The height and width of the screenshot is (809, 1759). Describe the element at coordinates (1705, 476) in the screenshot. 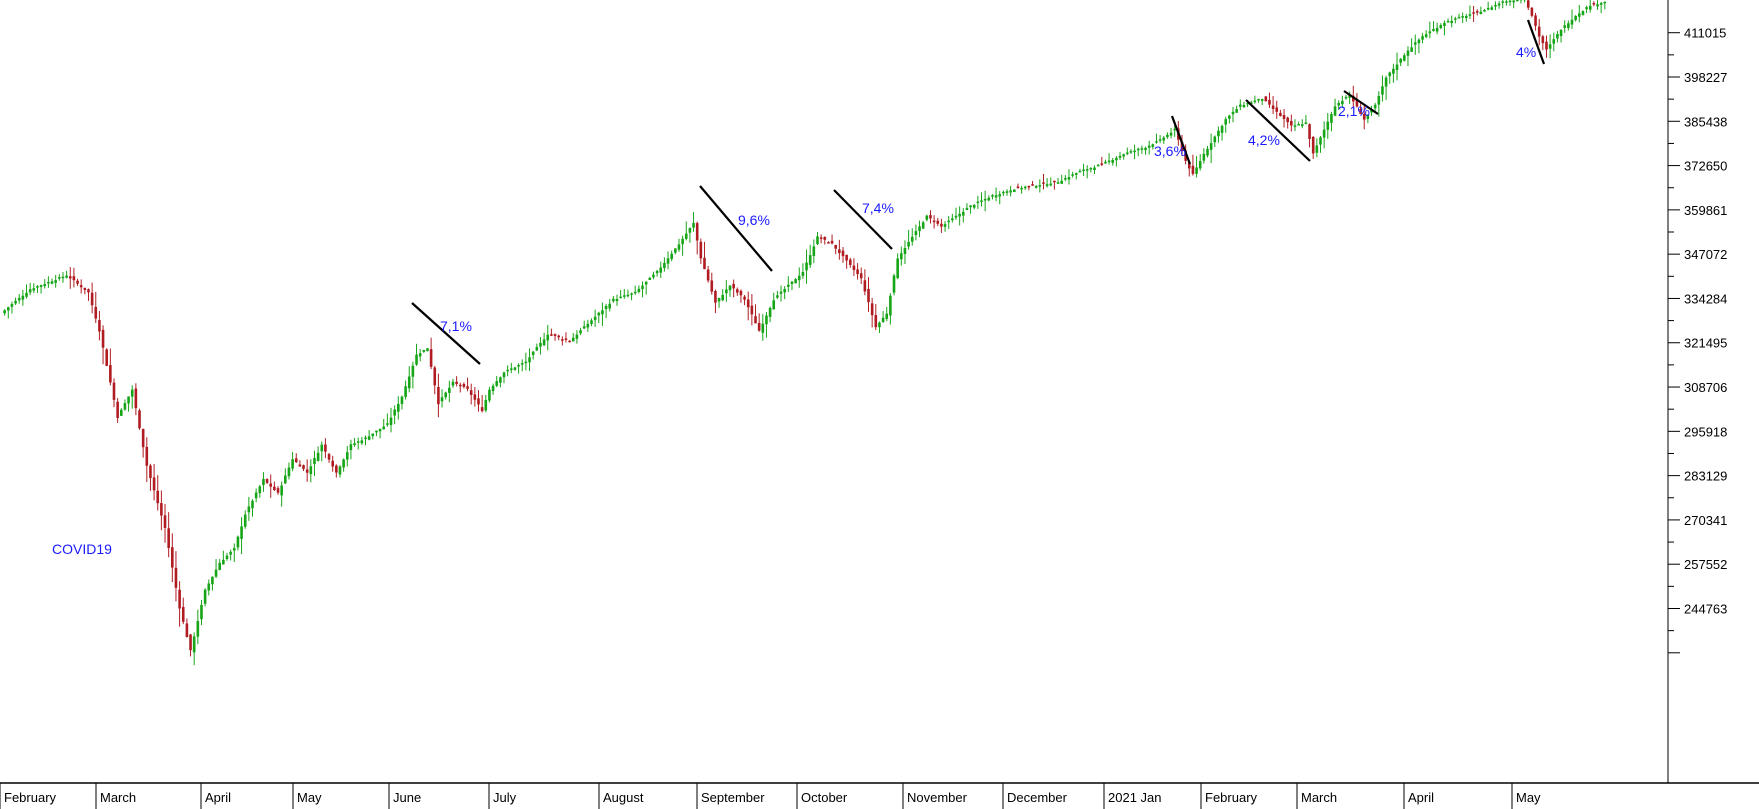

I see `y-tick-label: 283129` at that location.